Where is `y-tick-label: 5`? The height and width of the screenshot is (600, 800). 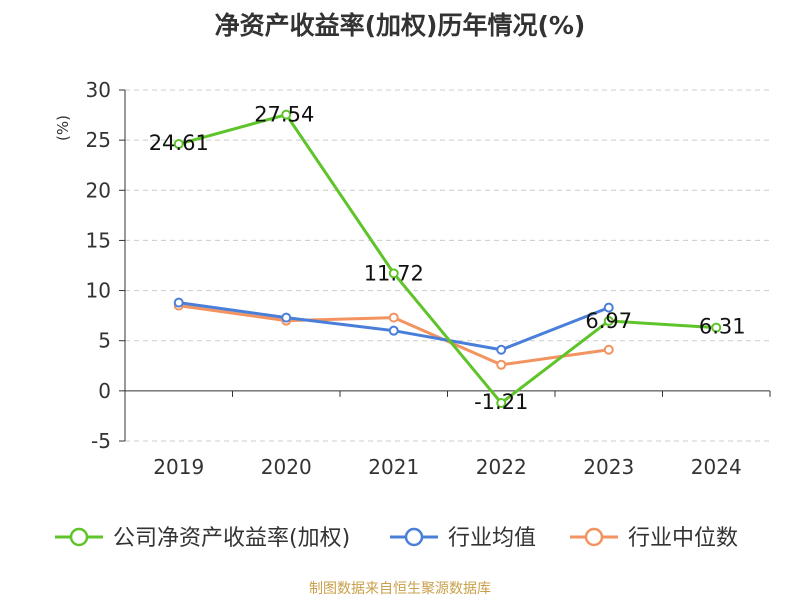 y-tick-label: 5 is located at coordinates (104, 341).